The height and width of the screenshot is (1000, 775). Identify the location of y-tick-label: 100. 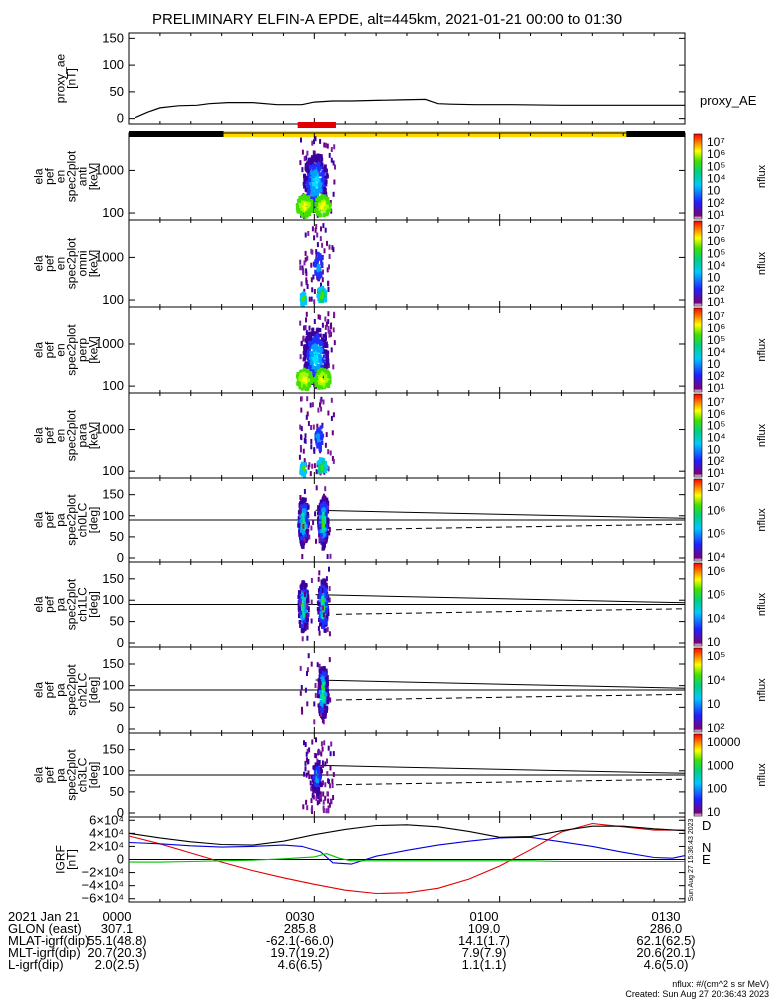
(113, 64).